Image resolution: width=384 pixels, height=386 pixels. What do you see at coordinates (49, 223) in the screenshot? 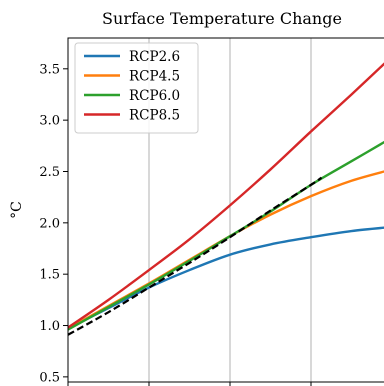
I see `y-tick-label: 2.0` at bounding box center [49, 223].